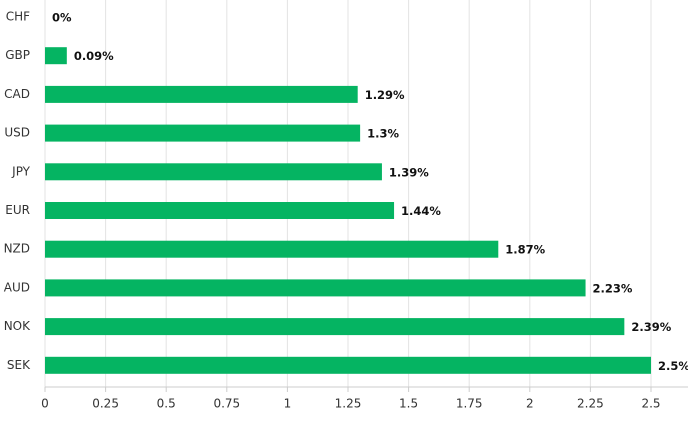 The width and height of the screenshot is (688, 423). What do you see at coordinates (17, 326) in the screenshot?
I see `y-tick-label: NOK` at bounding box center [17, 326].